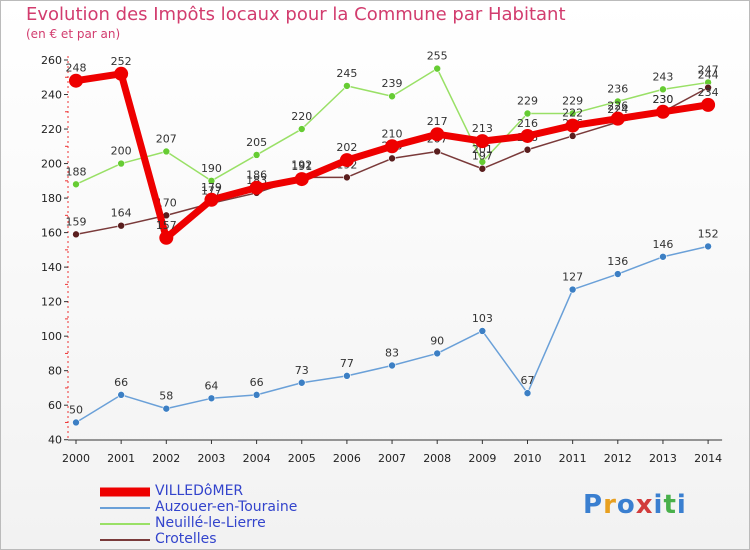  Describe the element at coordinates (166, 458) in the screenshot. I see `x-tick-label: 2002` at that location.